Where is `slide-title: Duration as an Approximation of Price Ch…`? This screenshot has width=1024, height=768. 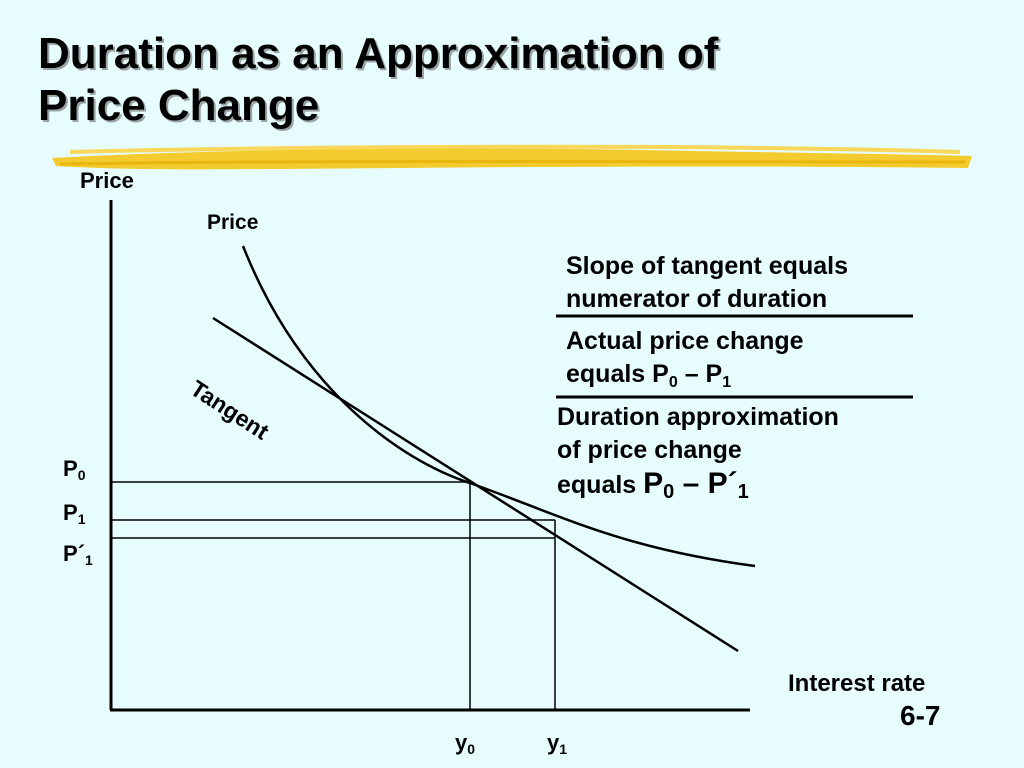 slide-title: Duration as an Approximation of Price Ch… is located at coordinates (378, 80).